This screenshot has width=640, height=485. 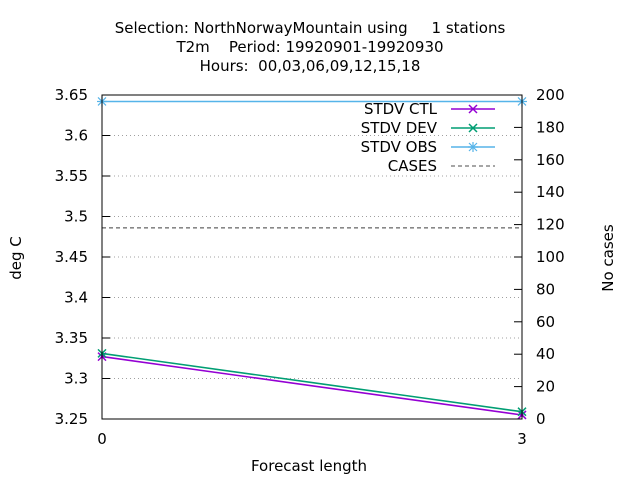 What do you see at coordinates (309, 466) in the screenshot?
I see `x-axis-title: Forecast length` at bounding box center [309, 466].